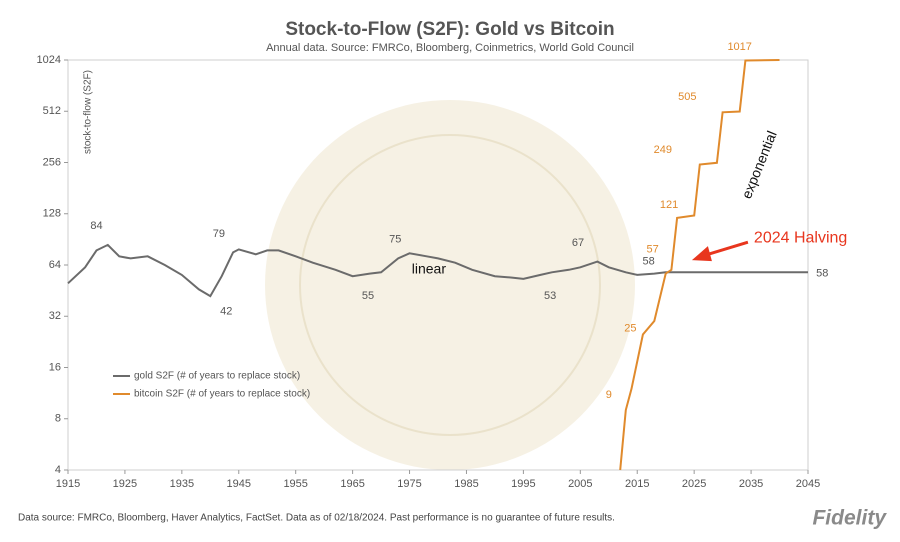 This screenshot has width=900, height=542. What do you see at coordinates (49, 60) in the screenshot?
I see `y-tick-label: 1024` at bounding box center [49, 60].